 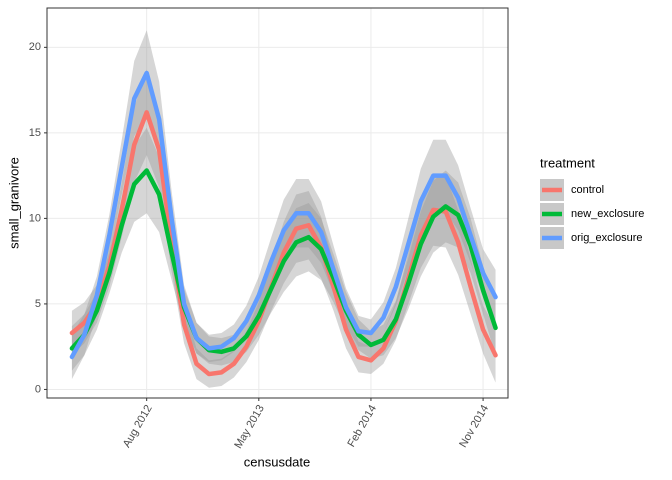 I want to click on y-tick-label: 15, so click(x=35, y=133).